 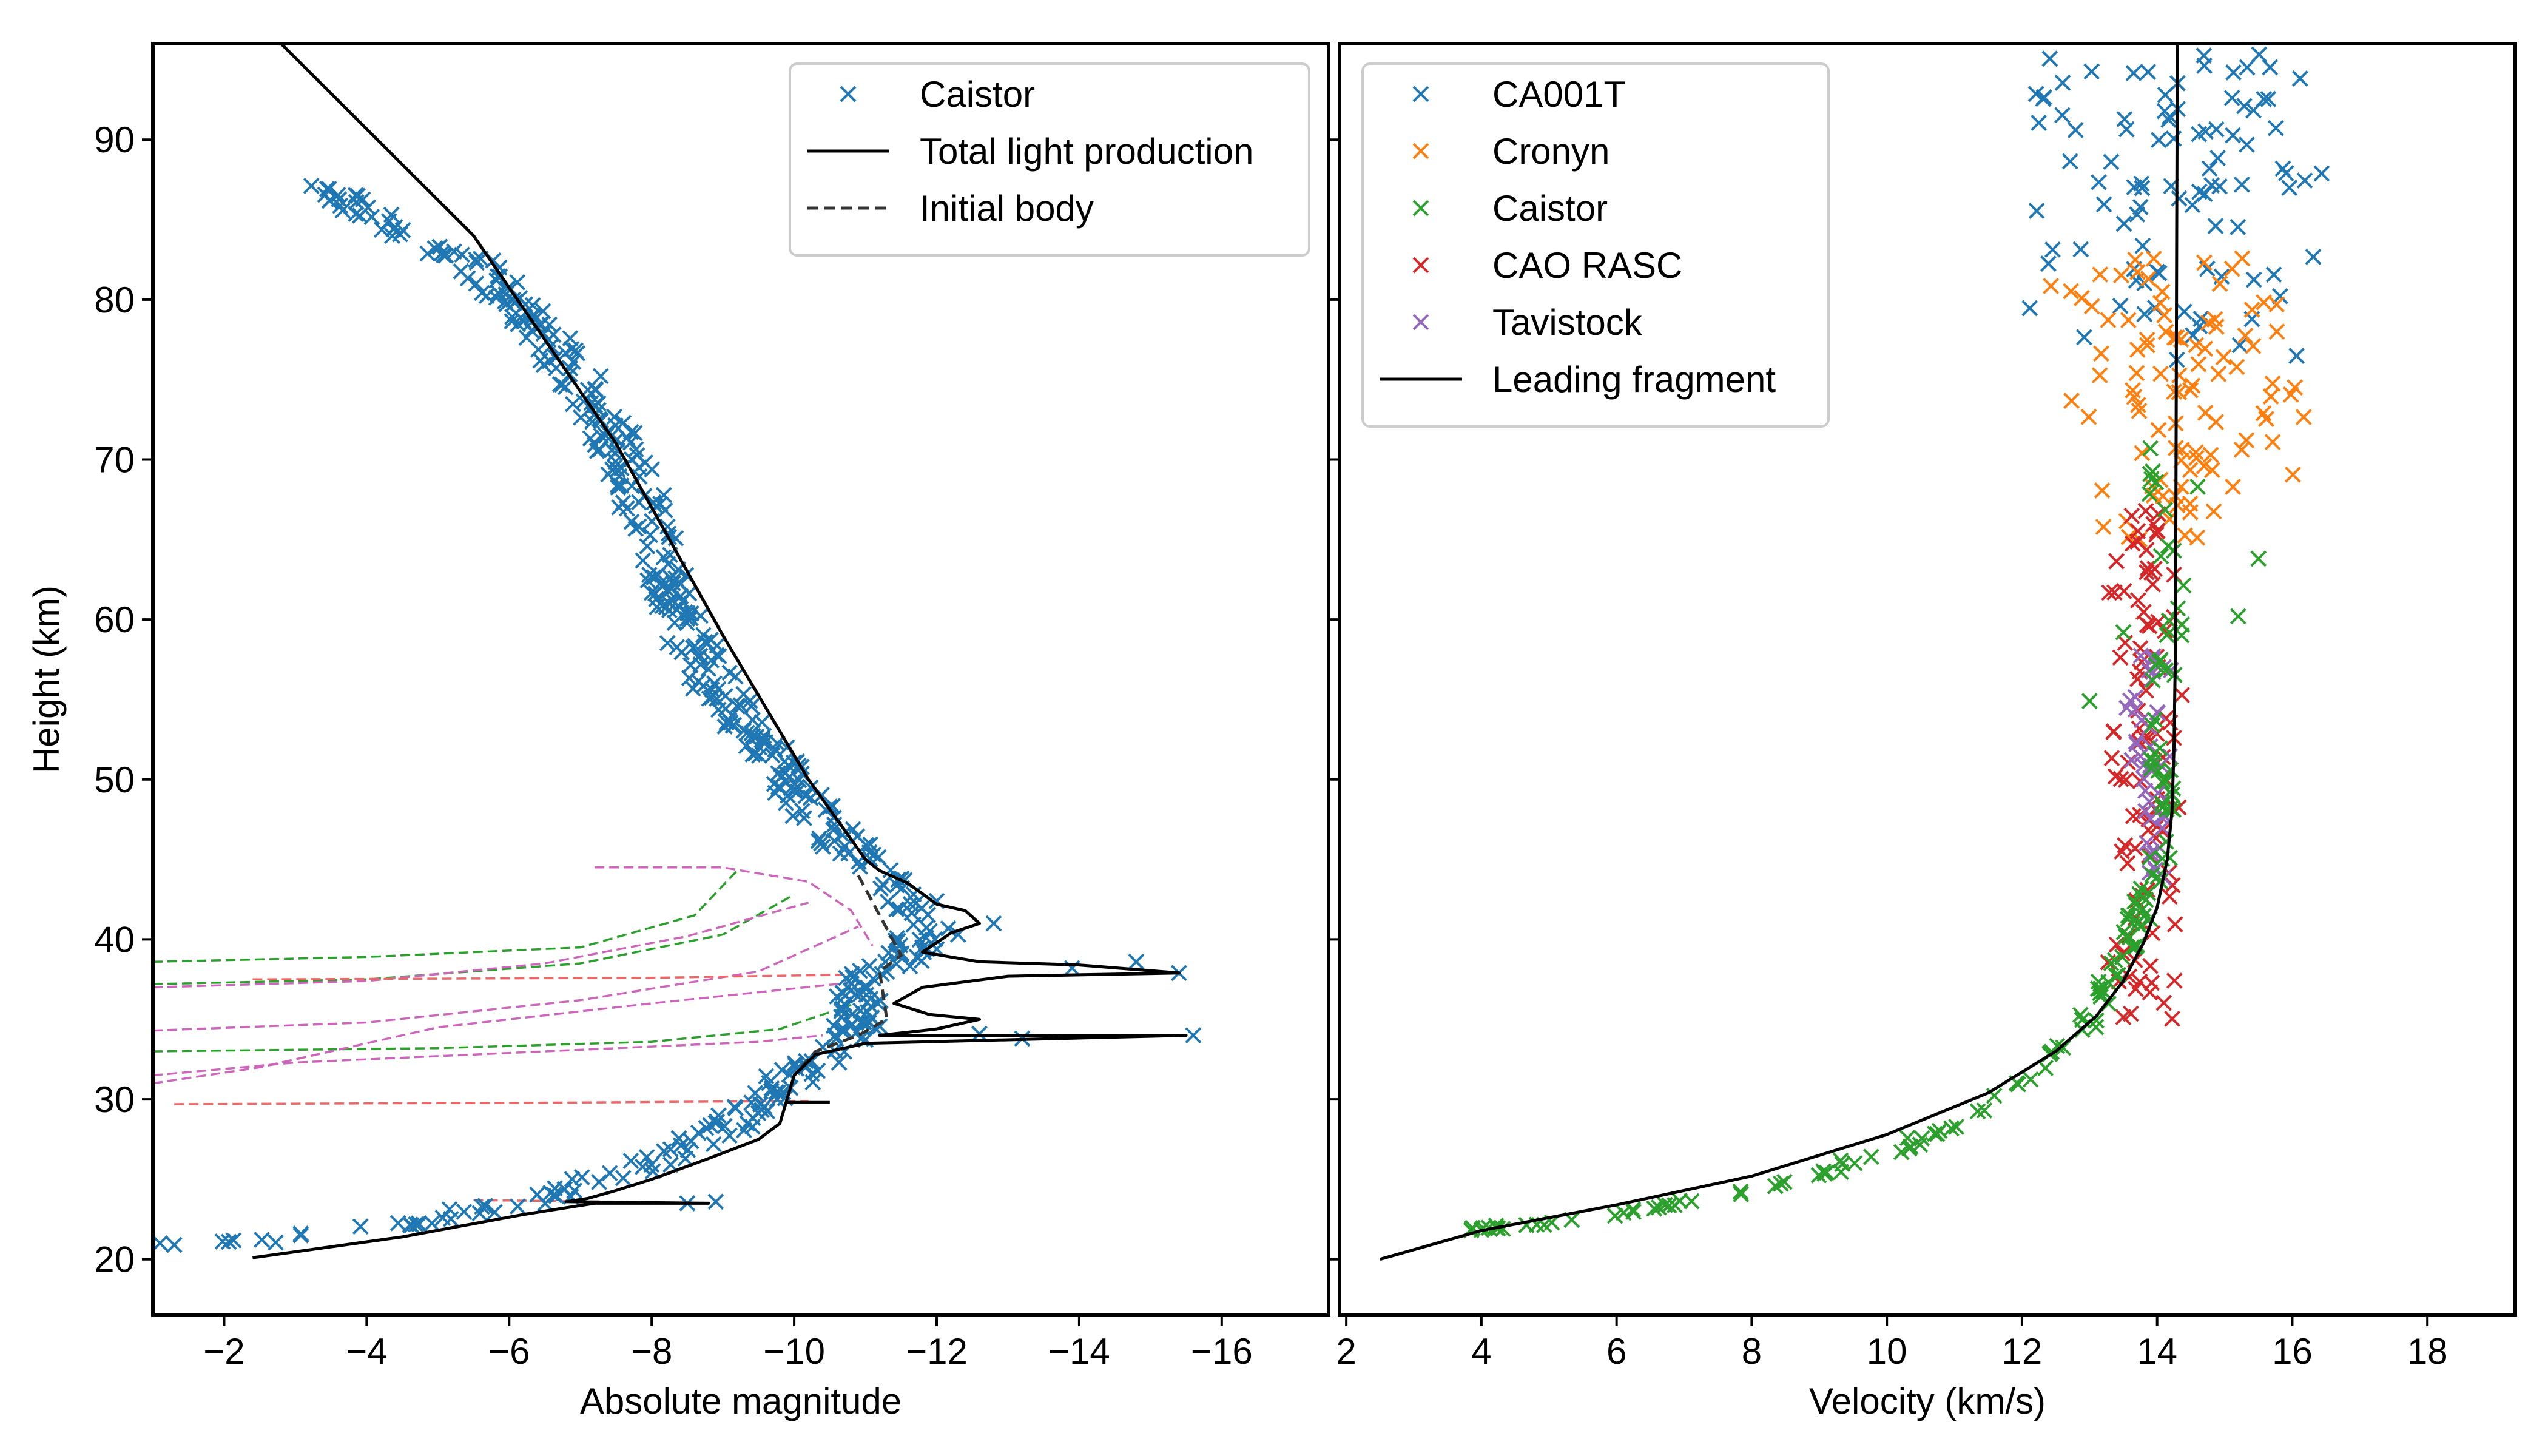 I want to click on left-legend-marker, so click(x=848, y=94).